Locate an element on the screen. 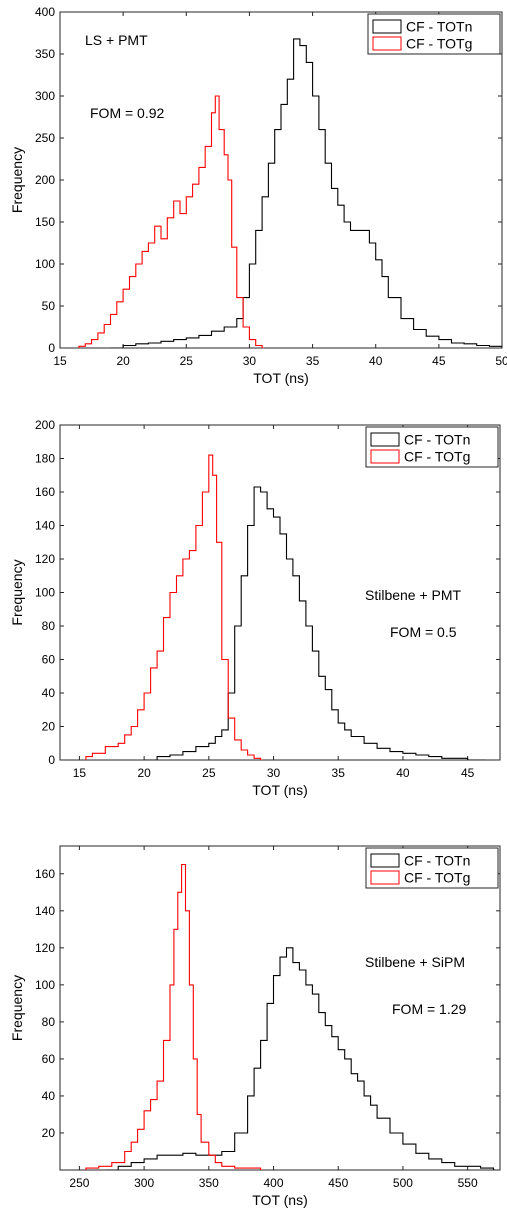 The height and width of the screenshot is (1212, 507). y-tick-label: 150 is located at coordinates (45, 222).